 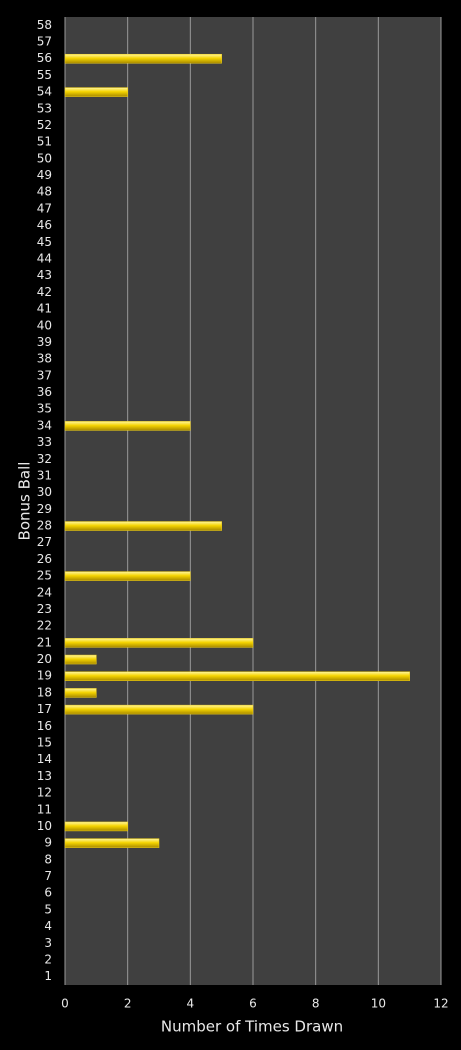 I want to click on y-tick-label: 17, so click(x=44, y=709).